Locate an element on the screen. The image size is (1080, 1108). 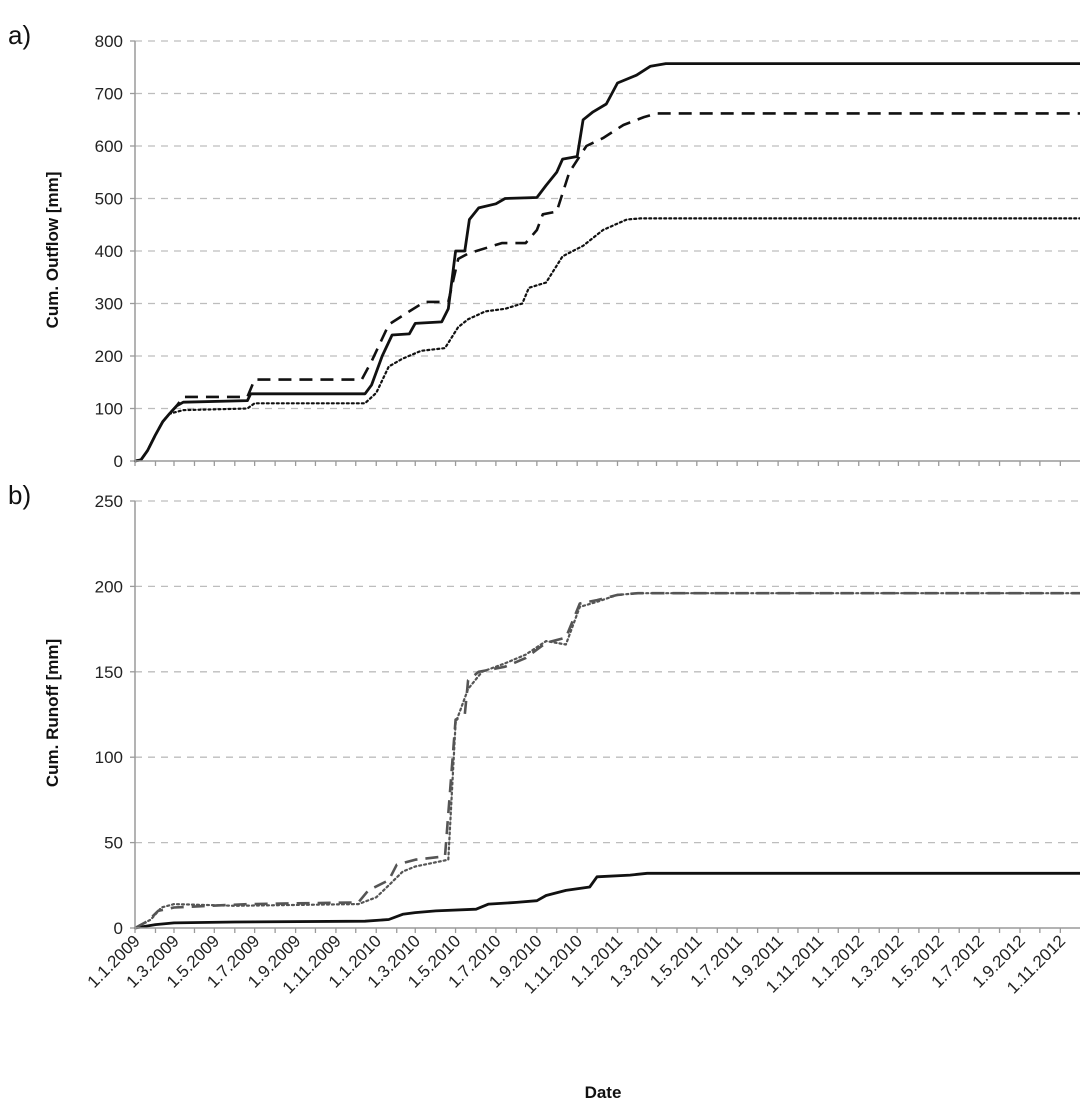
y-tick-label: 400 is located at coordinates (109, 251).